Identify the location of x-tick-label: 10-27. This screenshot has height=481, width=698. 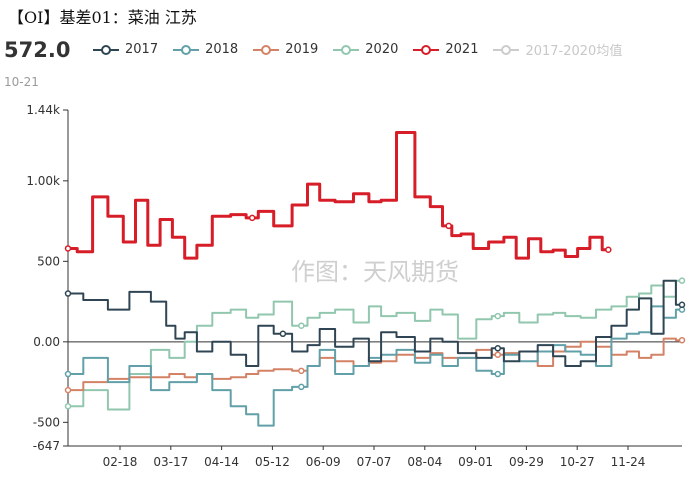
(577, 462).